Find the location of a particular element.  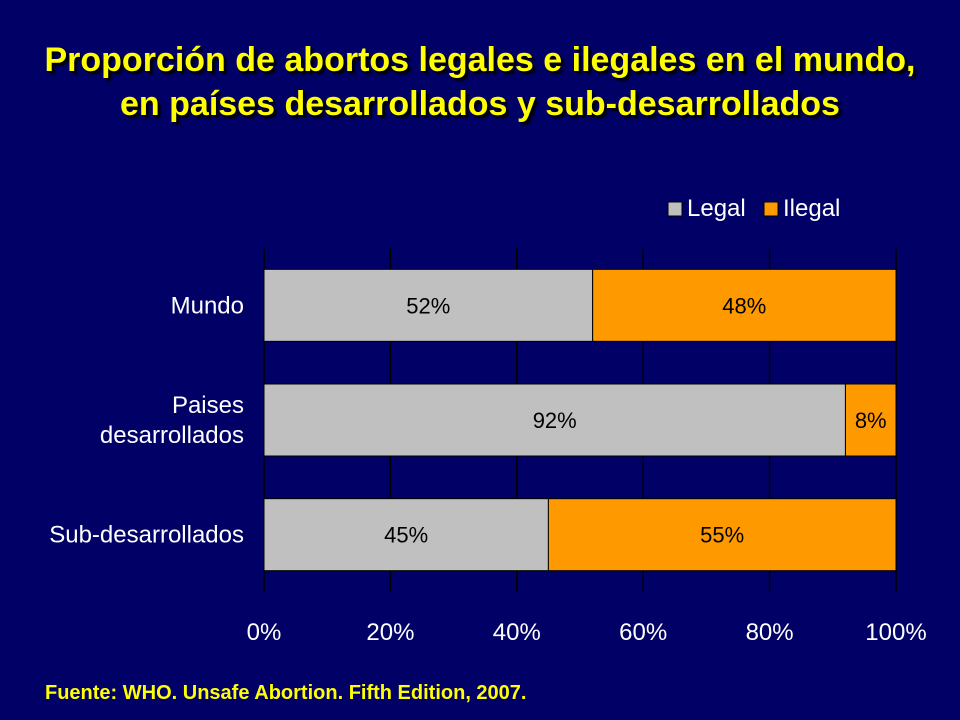

category-label: Mundo is located at coordinates (207, 305).